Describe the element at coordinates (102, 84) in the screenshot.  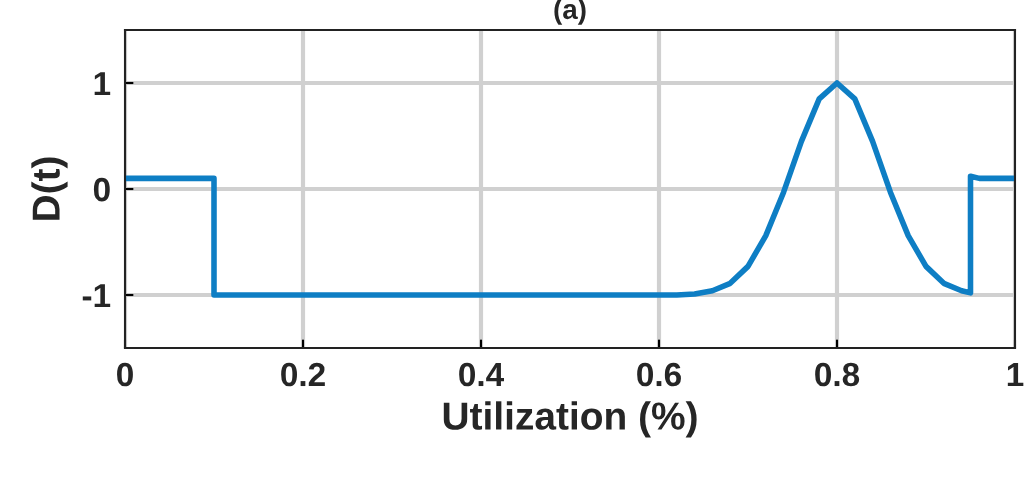
I see `y-tick-label: 1` at that location.